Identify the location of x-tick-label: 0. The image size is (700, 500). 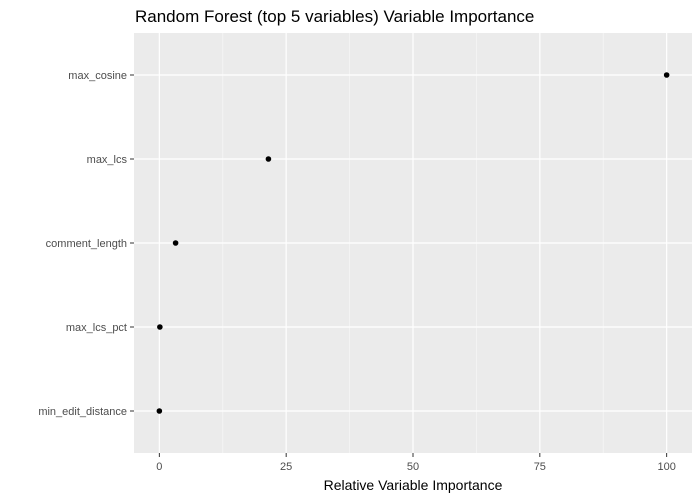
(159, 467).